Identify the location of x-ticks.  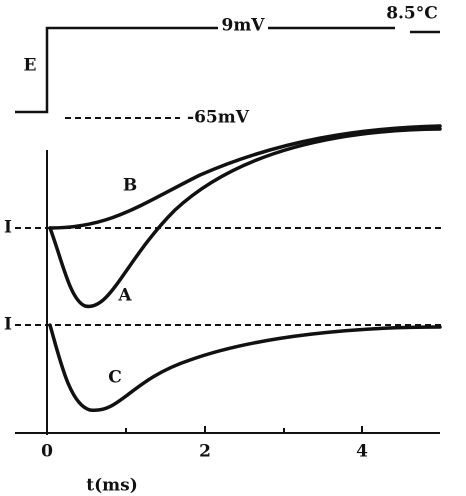
(244, 429).